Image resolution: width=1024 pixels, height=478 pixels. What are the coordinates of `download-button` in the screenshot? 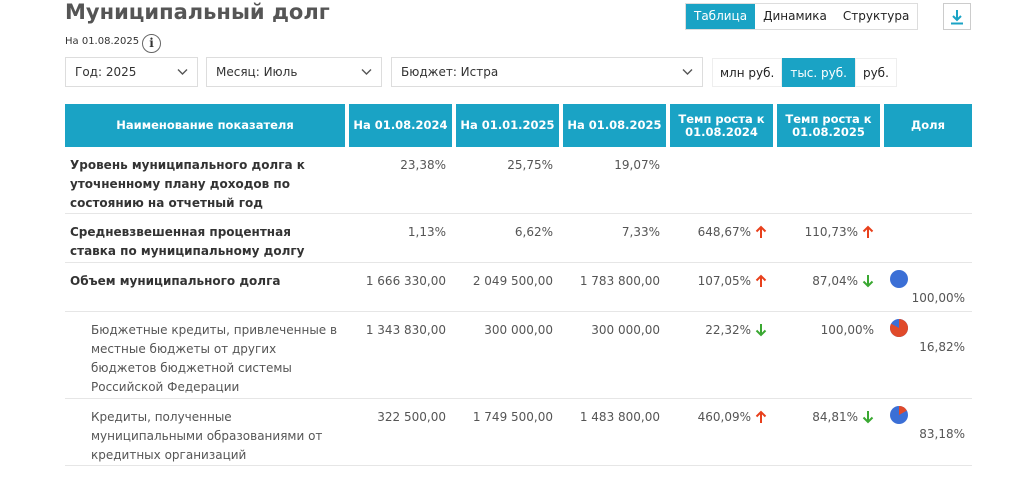 It's located at (957, 16).